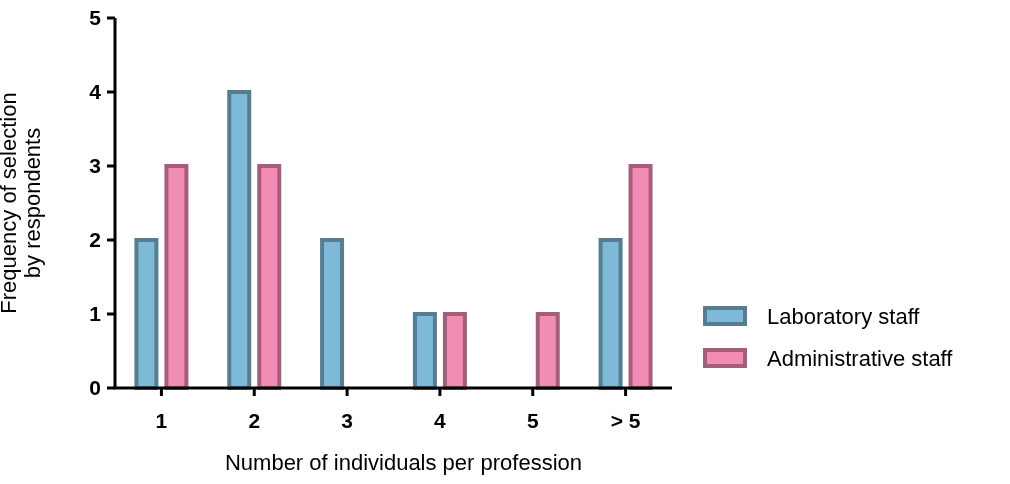 The image size is (1010, 484). I want to click on y-tick-label: 5, so click(95, 18).